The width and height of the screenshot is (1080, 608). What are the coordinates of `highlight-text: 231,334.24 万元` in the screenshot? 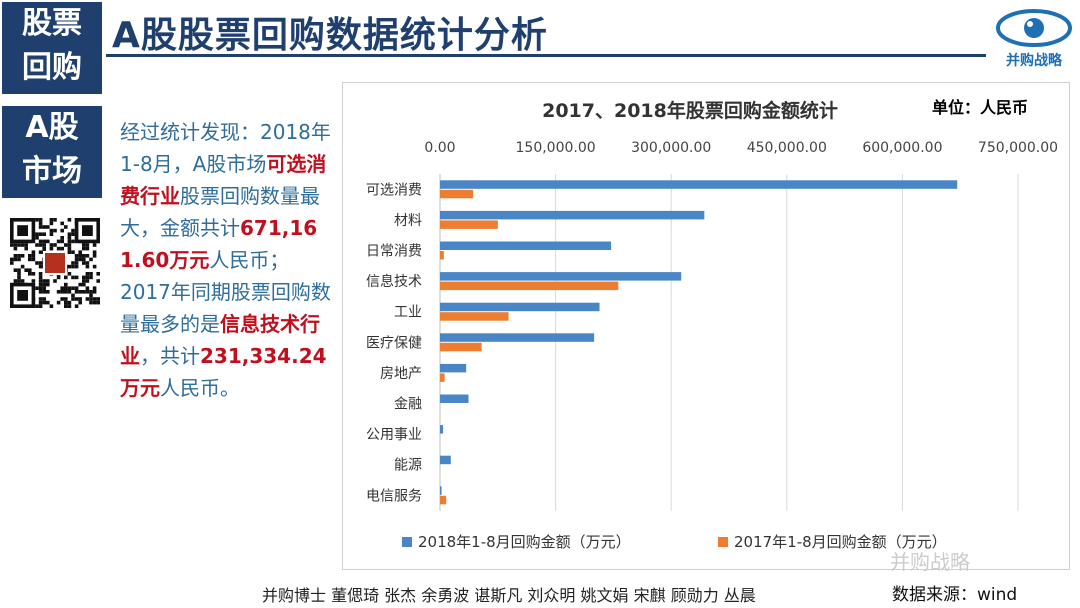 It's located at (223, 372).